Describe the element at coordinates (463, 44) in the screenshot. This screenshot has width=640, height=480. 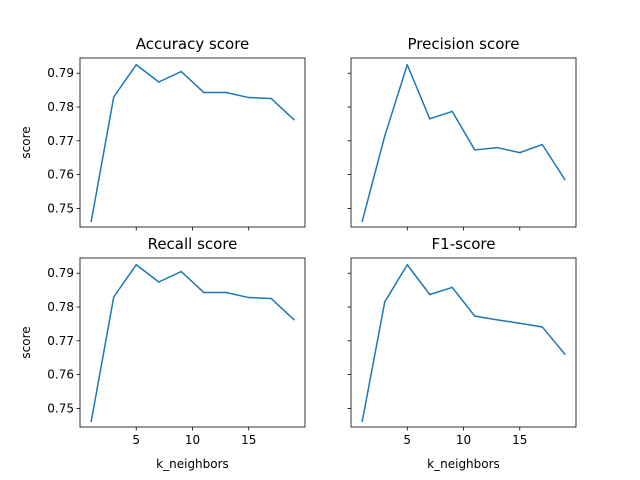
I see `subplot-title: Precision score` at that location.